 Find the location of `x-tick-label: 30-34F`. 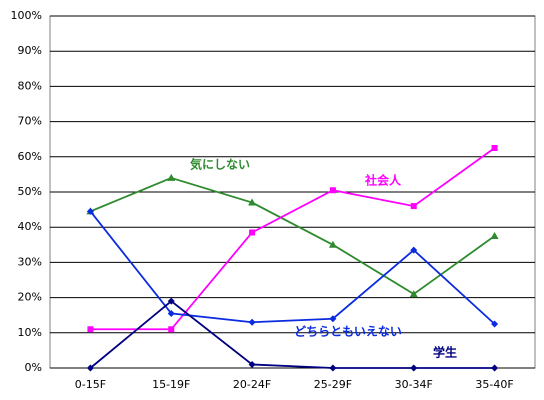

x-tick-label: 30-34F is located at coordinates (414, 384).